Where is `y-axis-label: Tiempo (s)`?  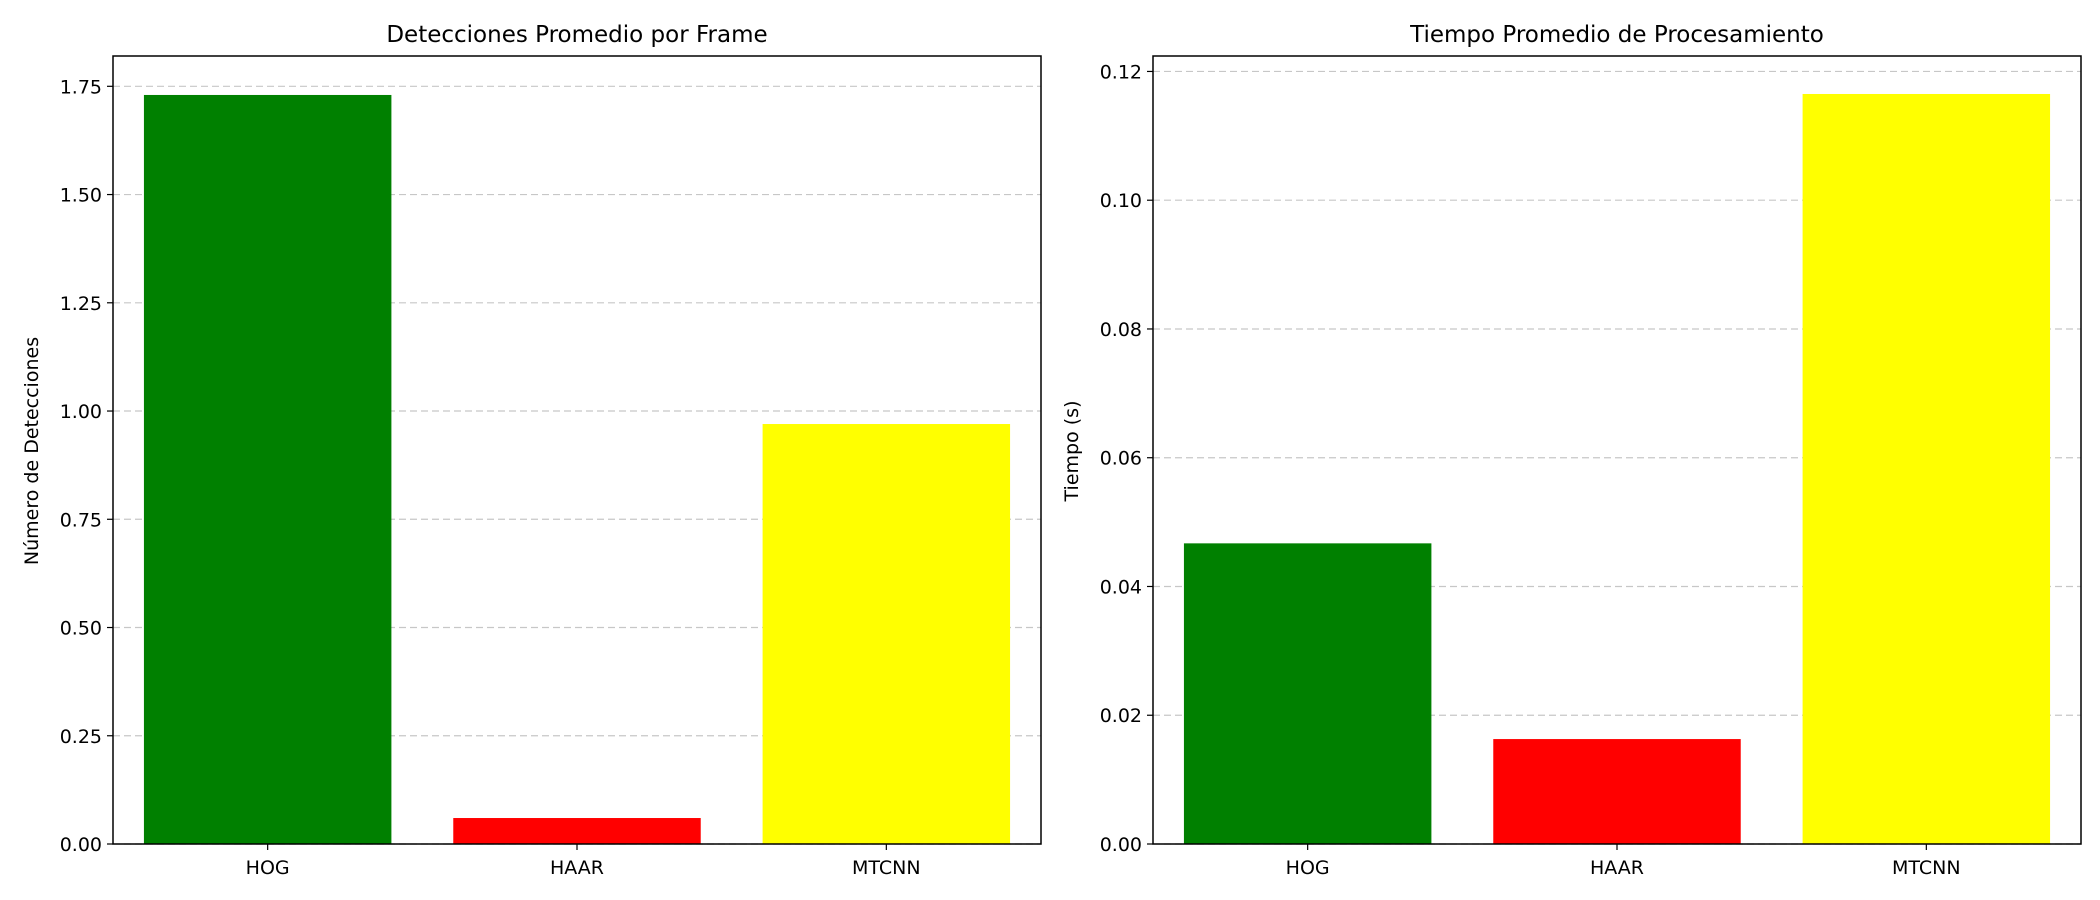
y-axis-label: Tiempo (s) is located at coordinates (1072, 452).